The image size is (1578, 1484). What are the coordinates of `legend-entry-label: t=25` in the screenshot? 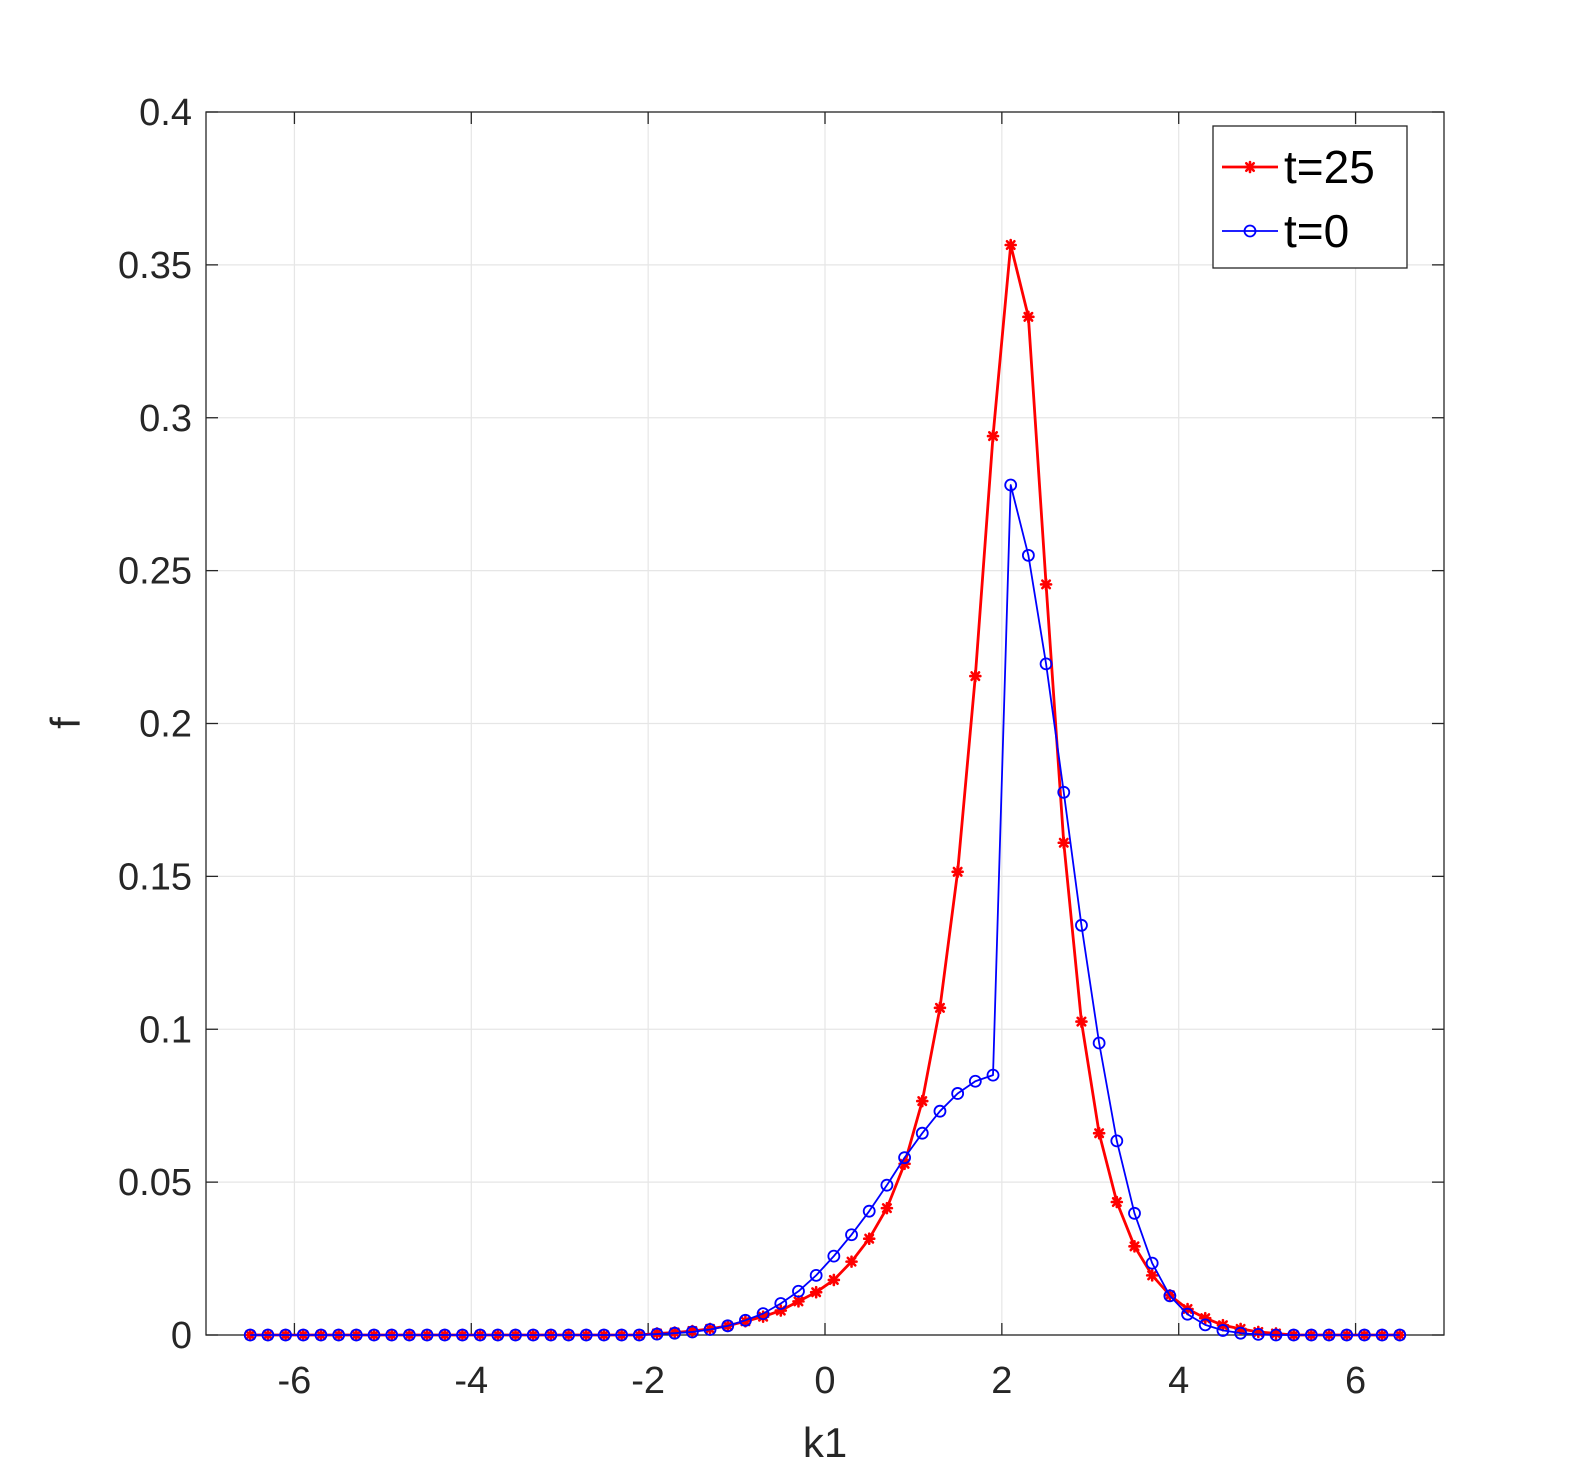 It's located at (1329, 167).